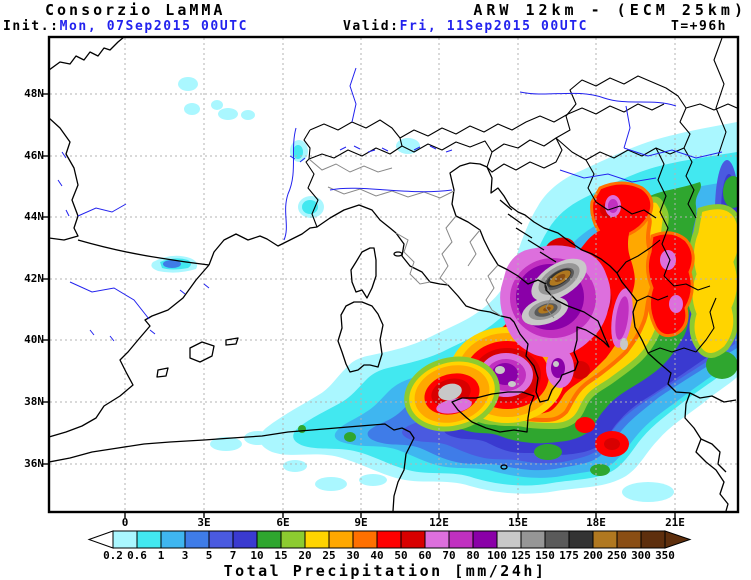 The image size is (751, 580). I want to click on colorbar-tick-label: 40, so click(377, 555).